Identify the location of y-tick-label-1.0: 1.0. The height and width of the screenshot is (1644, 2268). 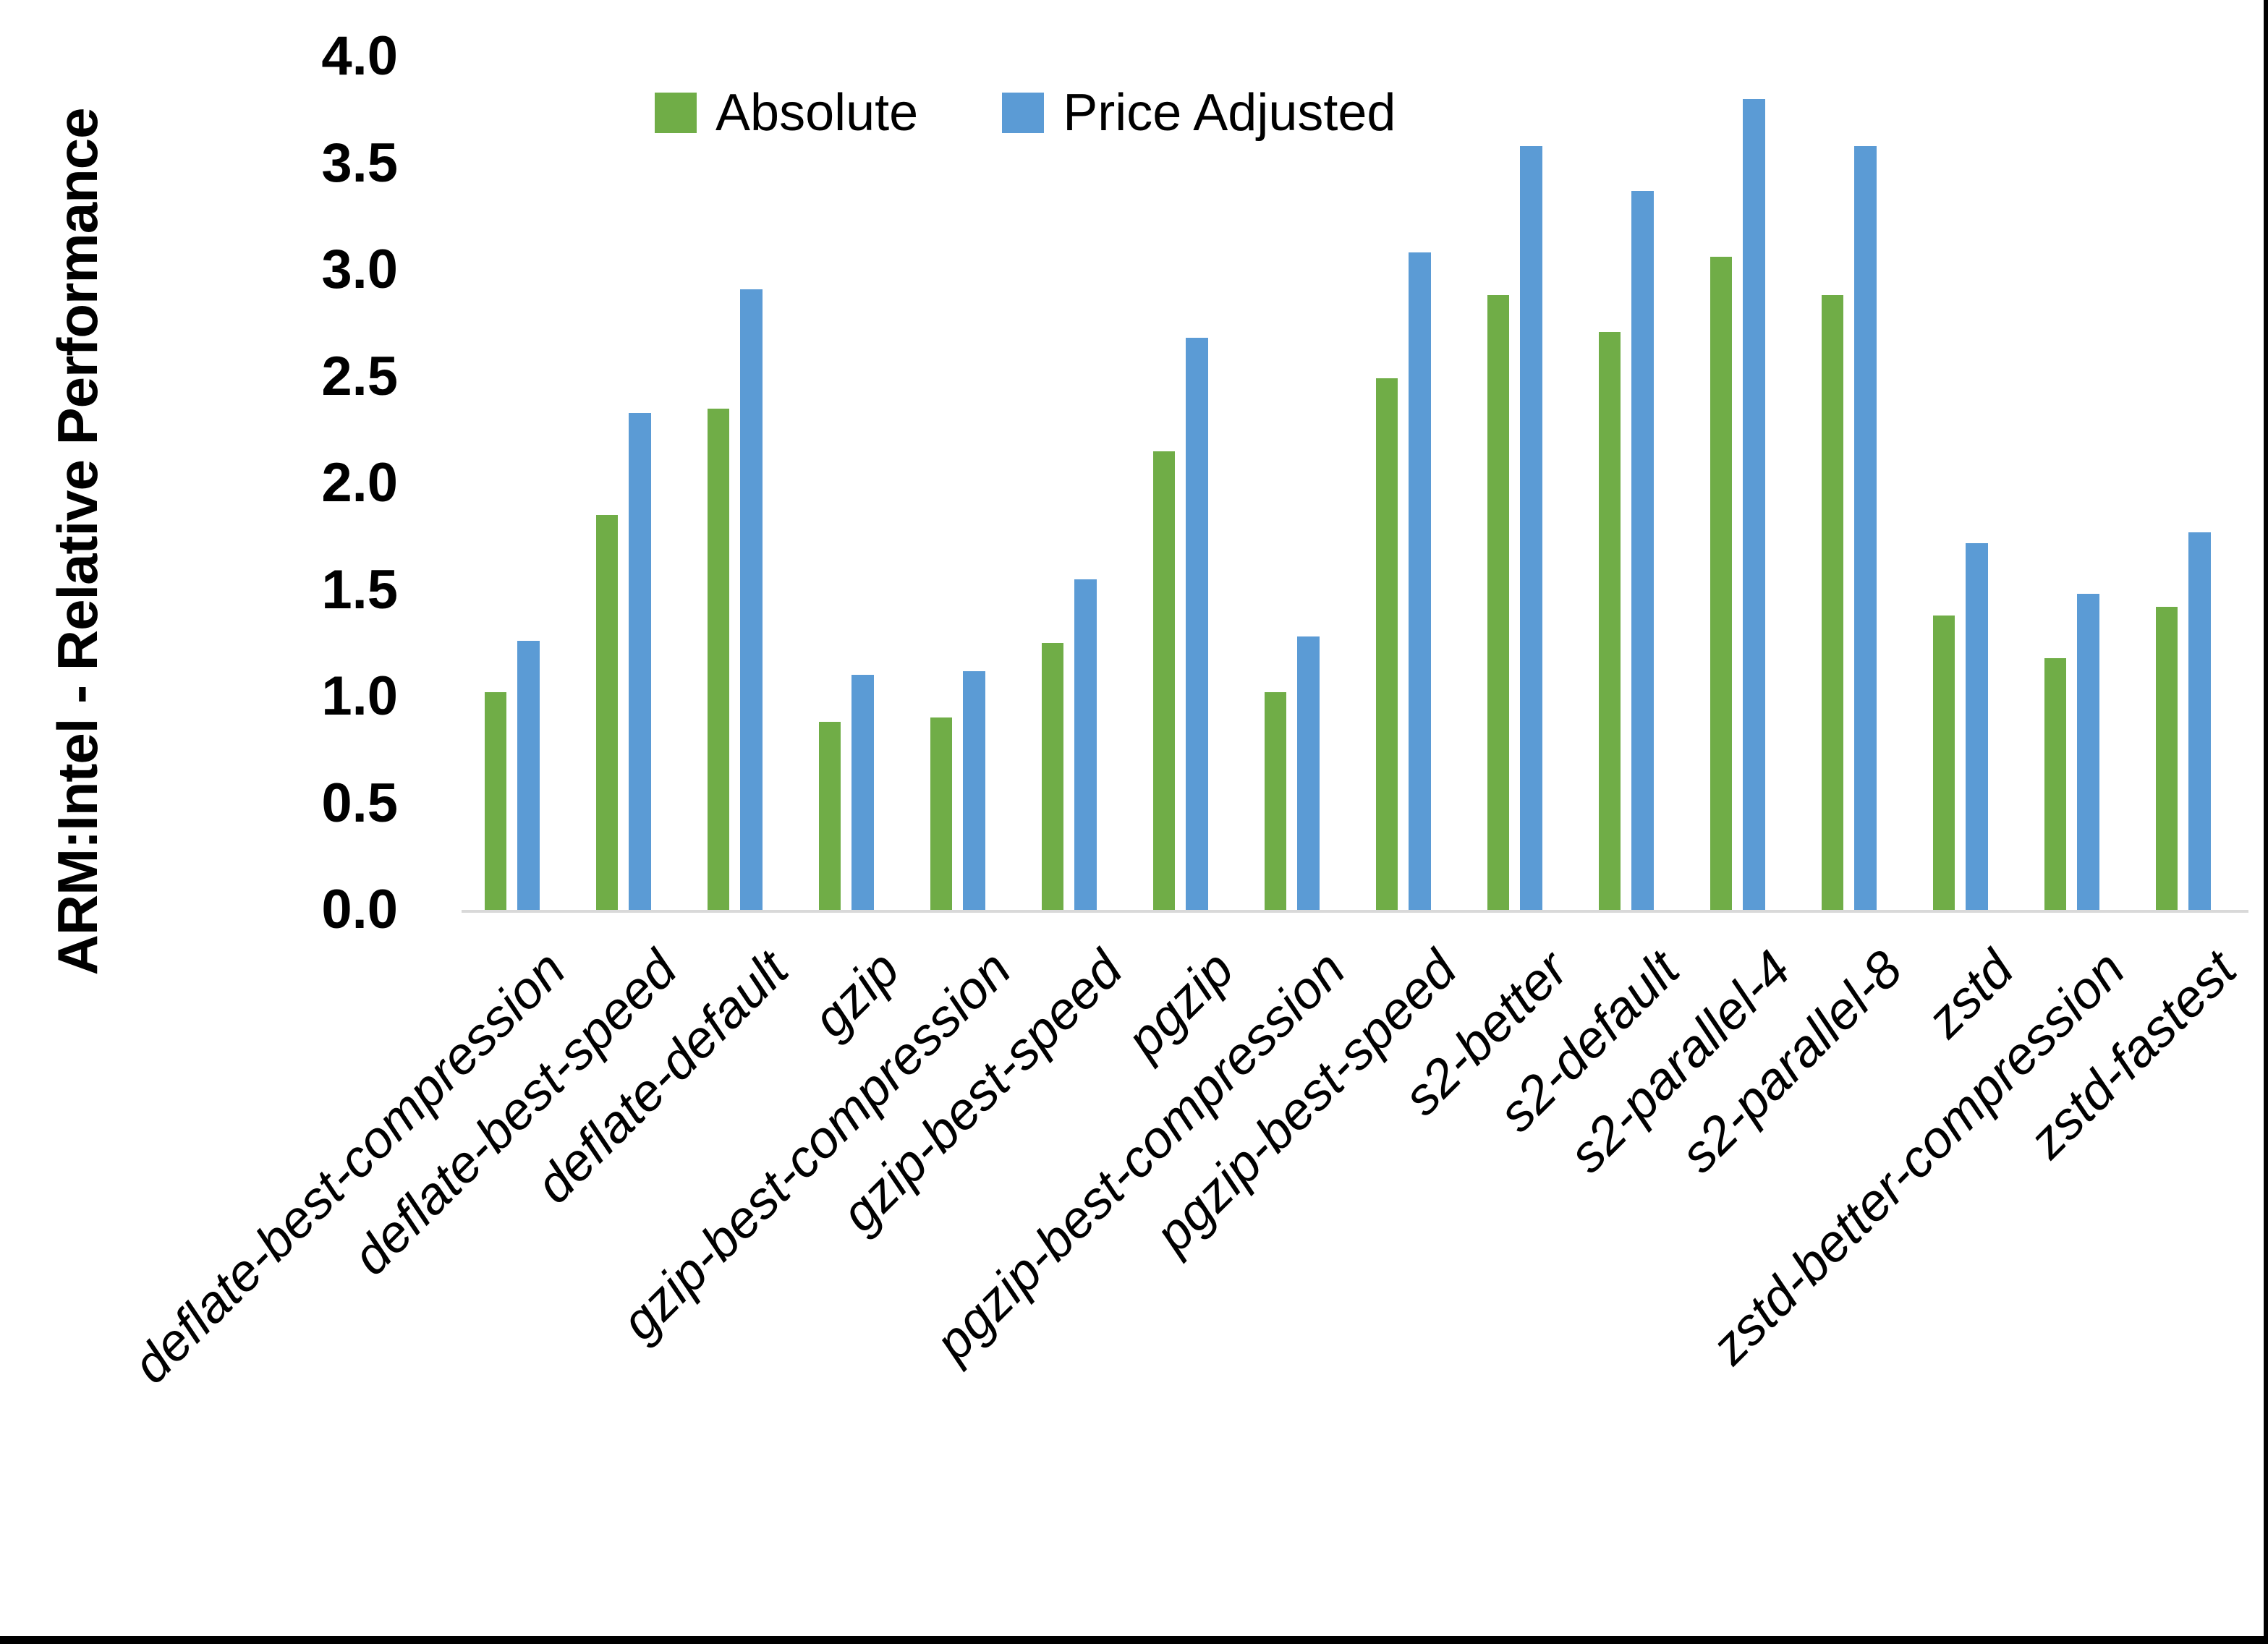
(359, 696).